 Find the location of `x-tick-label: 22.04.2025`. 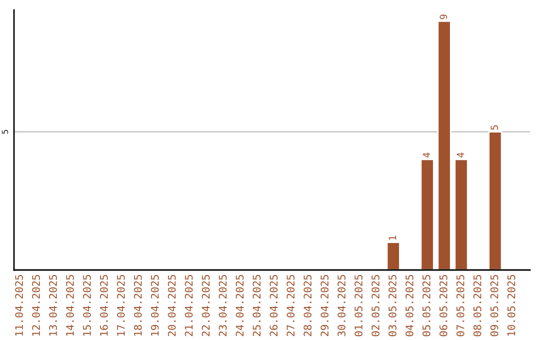

x-tick-label: 22.04.2025 is located at coordinates (206, 305).